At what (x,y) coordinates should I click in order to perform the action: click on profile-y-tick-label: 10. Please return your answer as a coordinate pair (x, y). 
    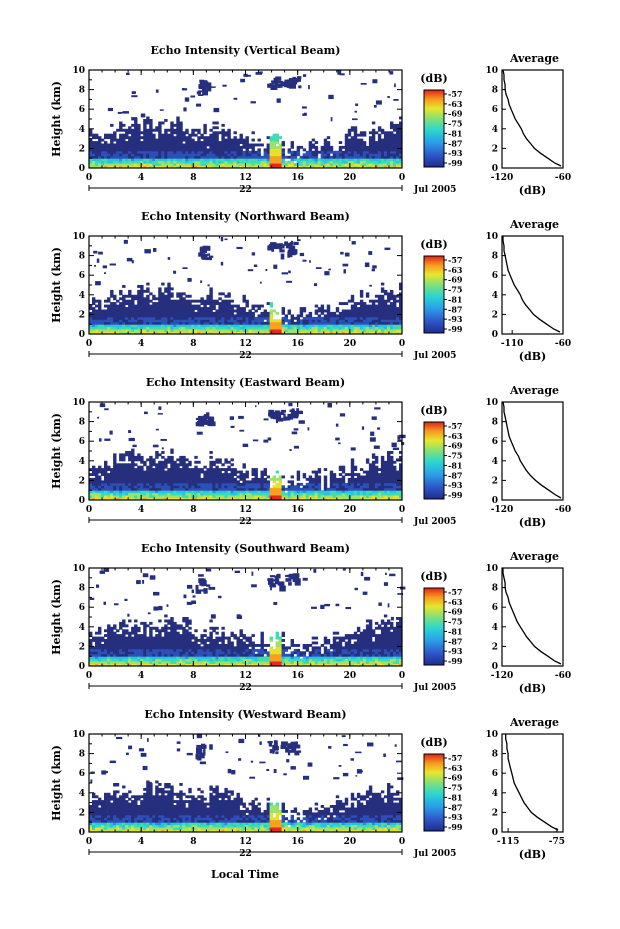
    Looking at the image, I should click on (491, 569).